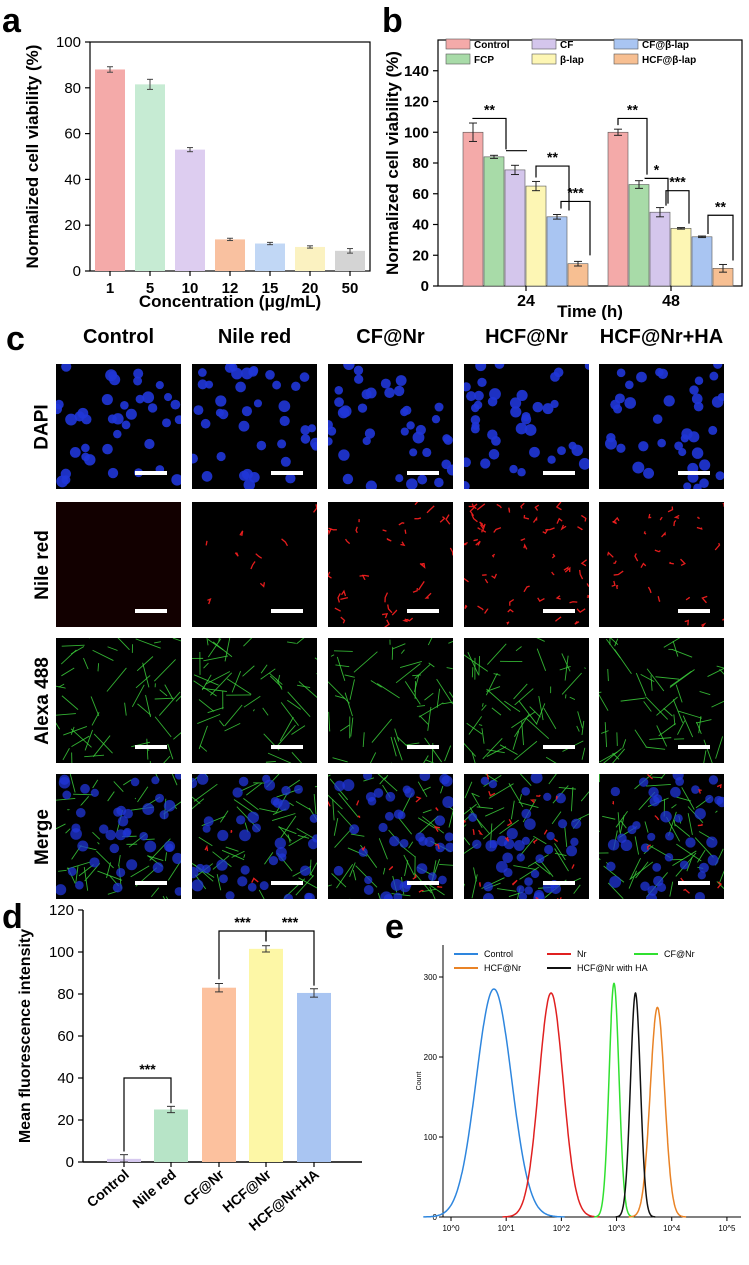 The width and height of the screenshot is (749, 1265). I want to click on legend-label-CF@Nr: CF@Nr, so click(679, 954).